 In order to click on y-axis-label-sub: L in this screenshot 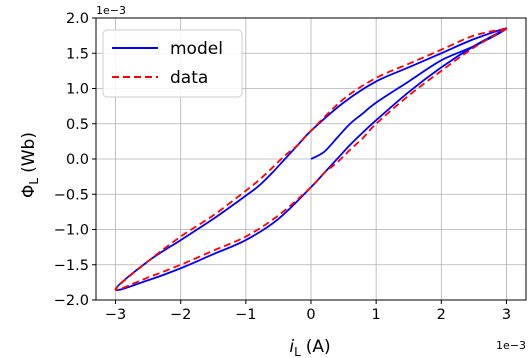, I will do `click(34, 181)`.